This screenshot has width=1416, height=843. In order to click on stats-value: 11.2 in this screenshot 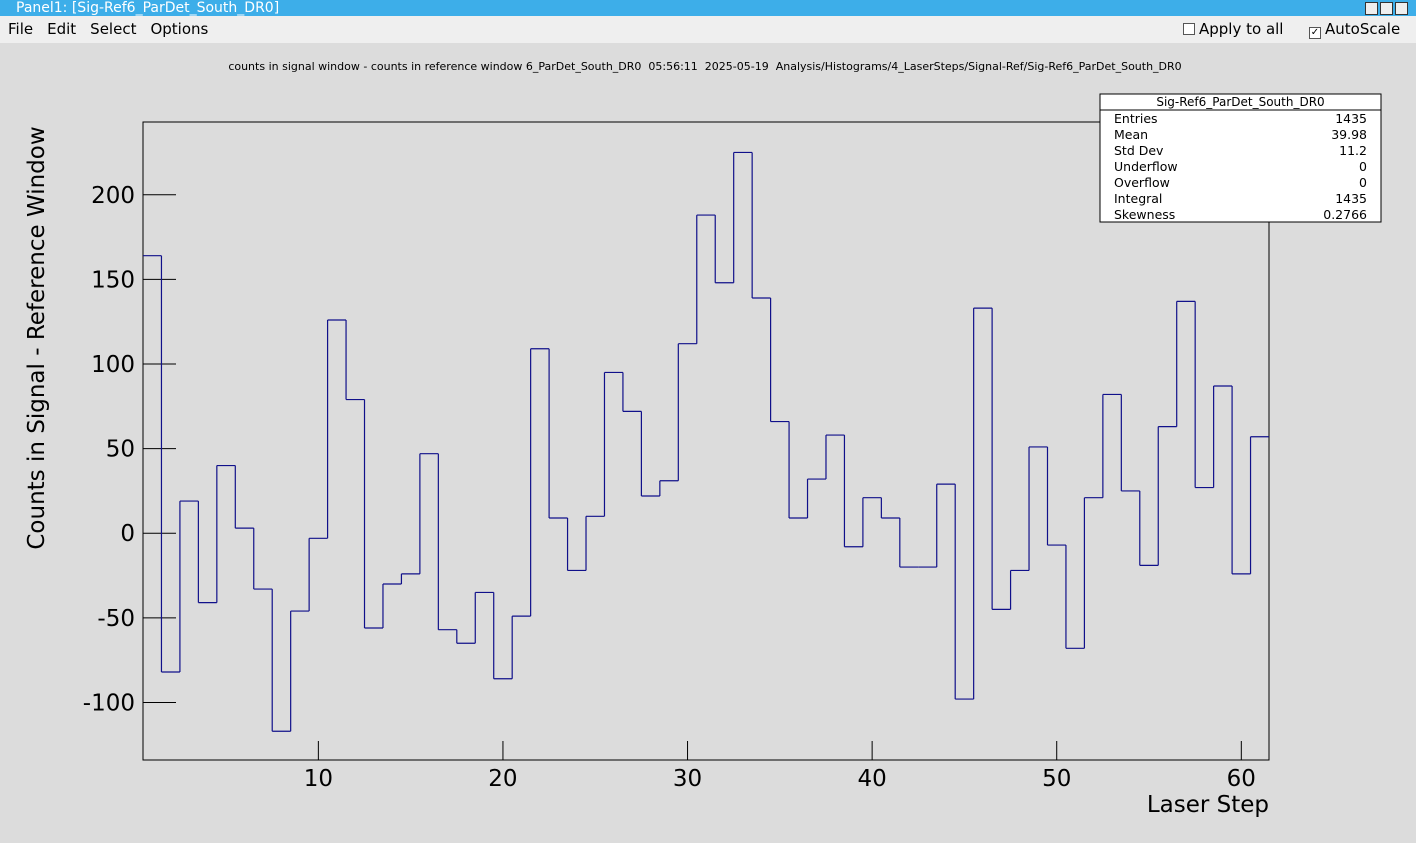, I will do `click(1353, 150)`.